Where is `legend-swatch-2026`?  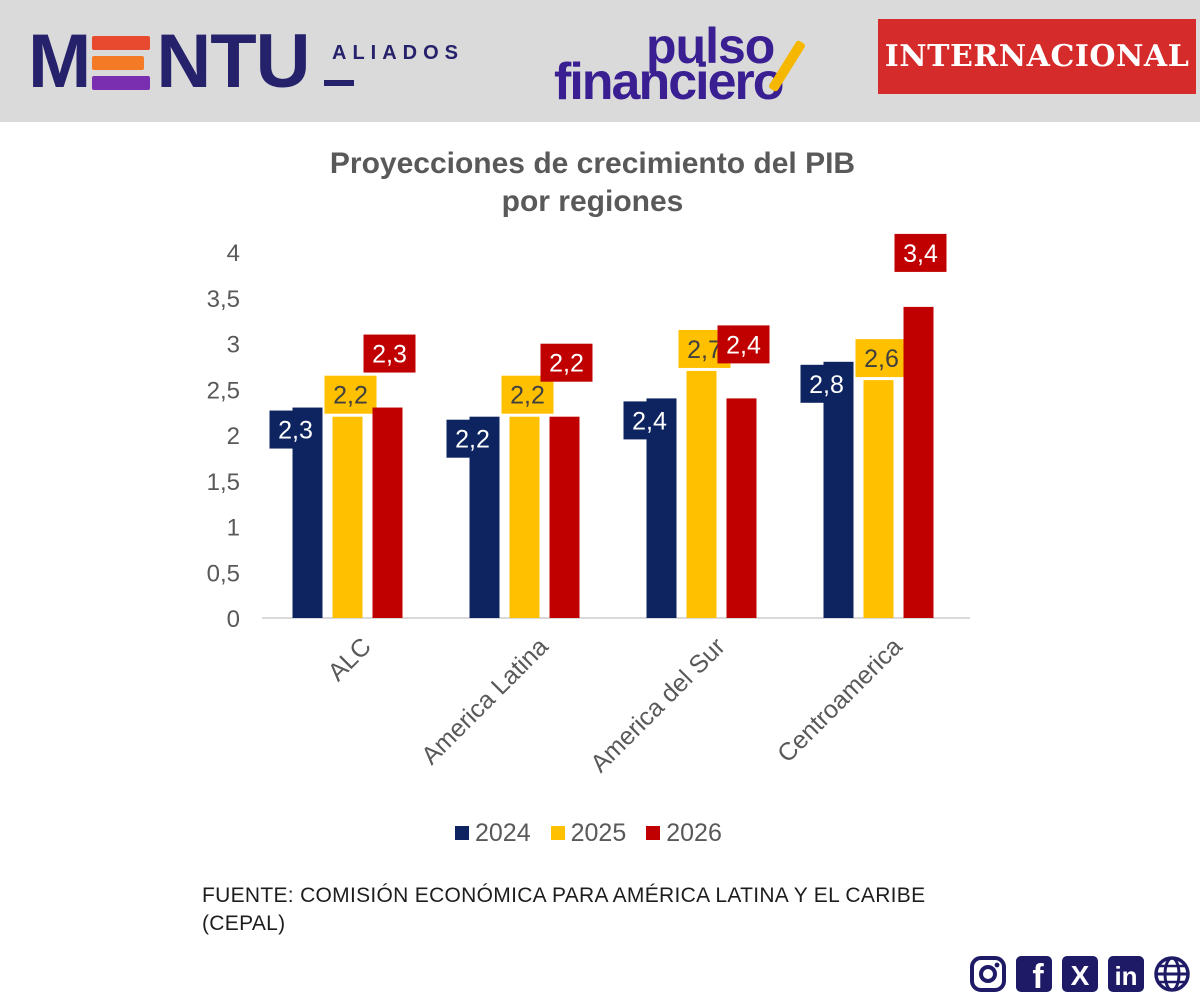 legend-swatch-2026 is located at coordinates (653, 833).